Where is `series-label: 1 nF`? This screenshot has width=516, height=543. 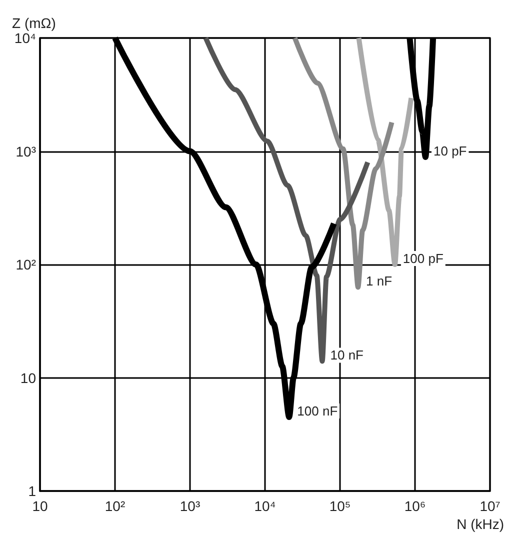 series-label: 1 nF is located at coordinates (379, 281).